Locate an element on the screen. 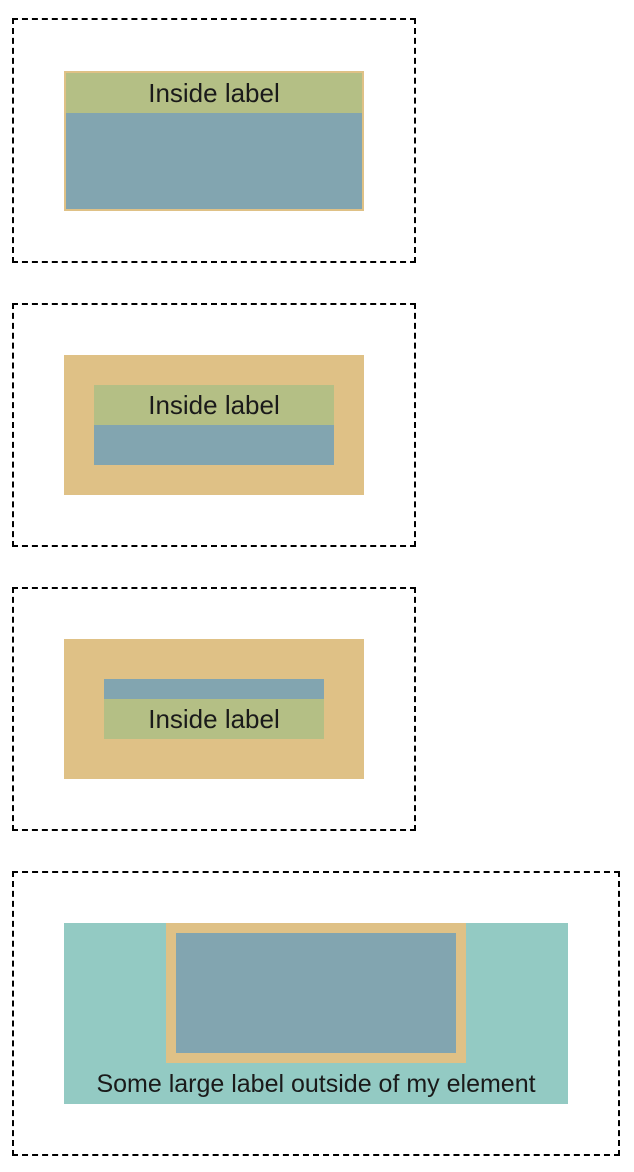 The width and height of the screenshot is (634, 1172). outer-margin-box: Some large label outside of my element is located at coordinates (316, 1013).